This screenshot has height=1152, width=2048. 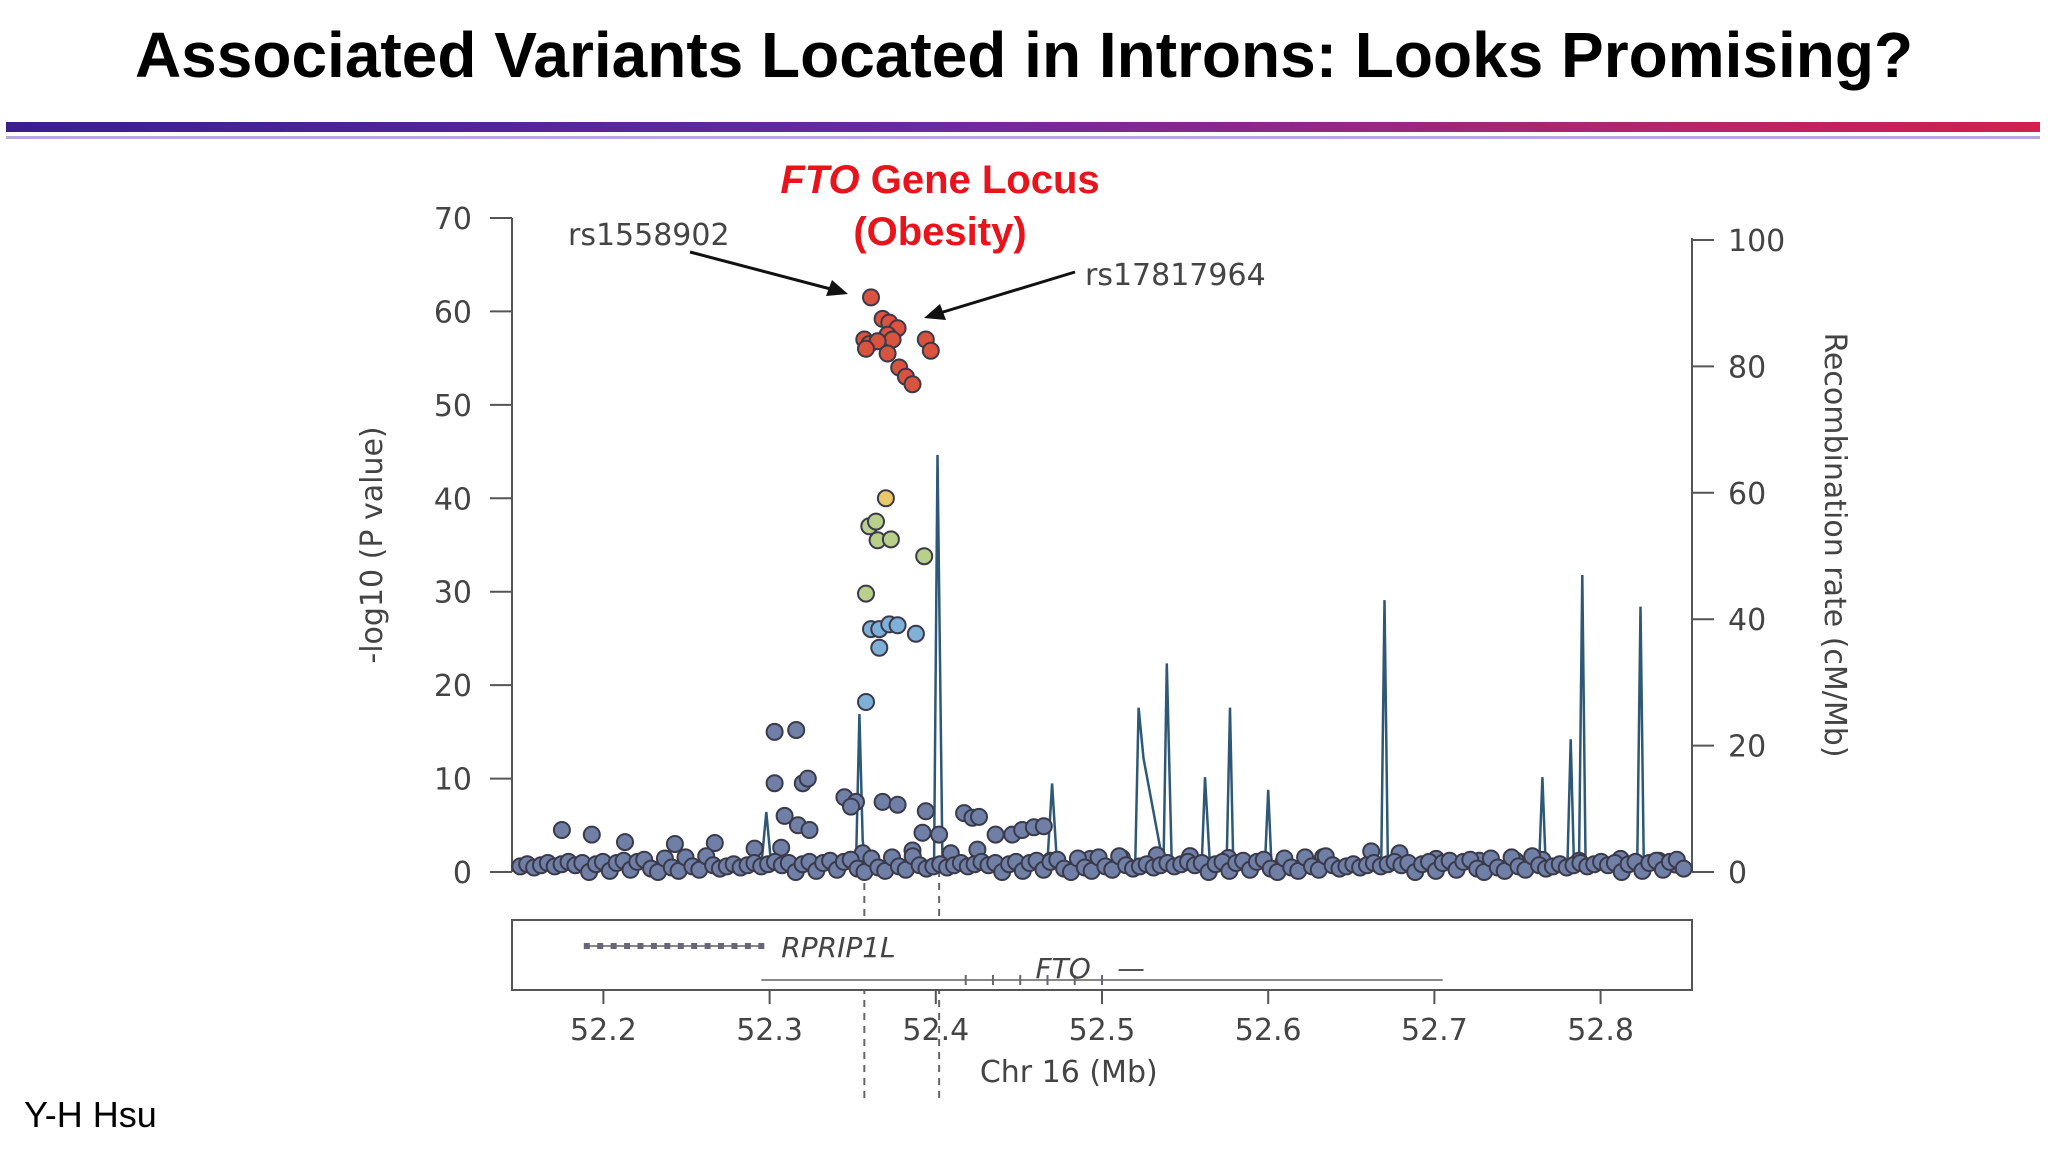 What do you see at coordinates (940, 206) in the screenshot?
I see `chart-heading: FTO Gene Locus (Obesity)` at bounding box center [940, 206].